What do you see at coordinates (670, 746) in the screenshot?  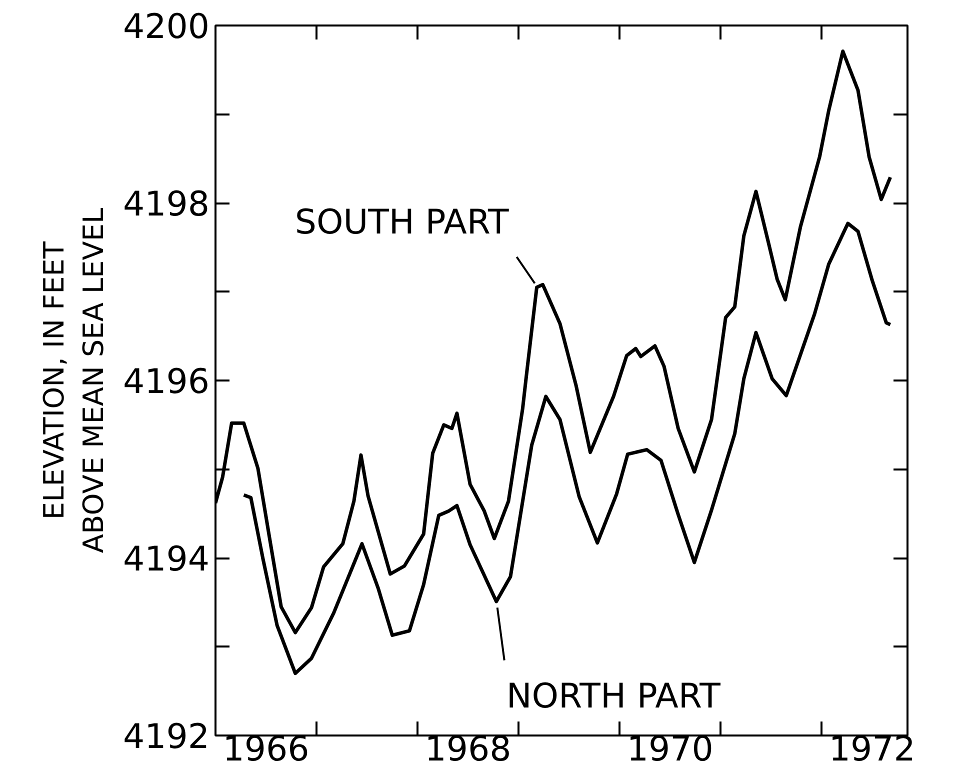 I see `x-tick-label: 1970` at bounding box center [670, 746].